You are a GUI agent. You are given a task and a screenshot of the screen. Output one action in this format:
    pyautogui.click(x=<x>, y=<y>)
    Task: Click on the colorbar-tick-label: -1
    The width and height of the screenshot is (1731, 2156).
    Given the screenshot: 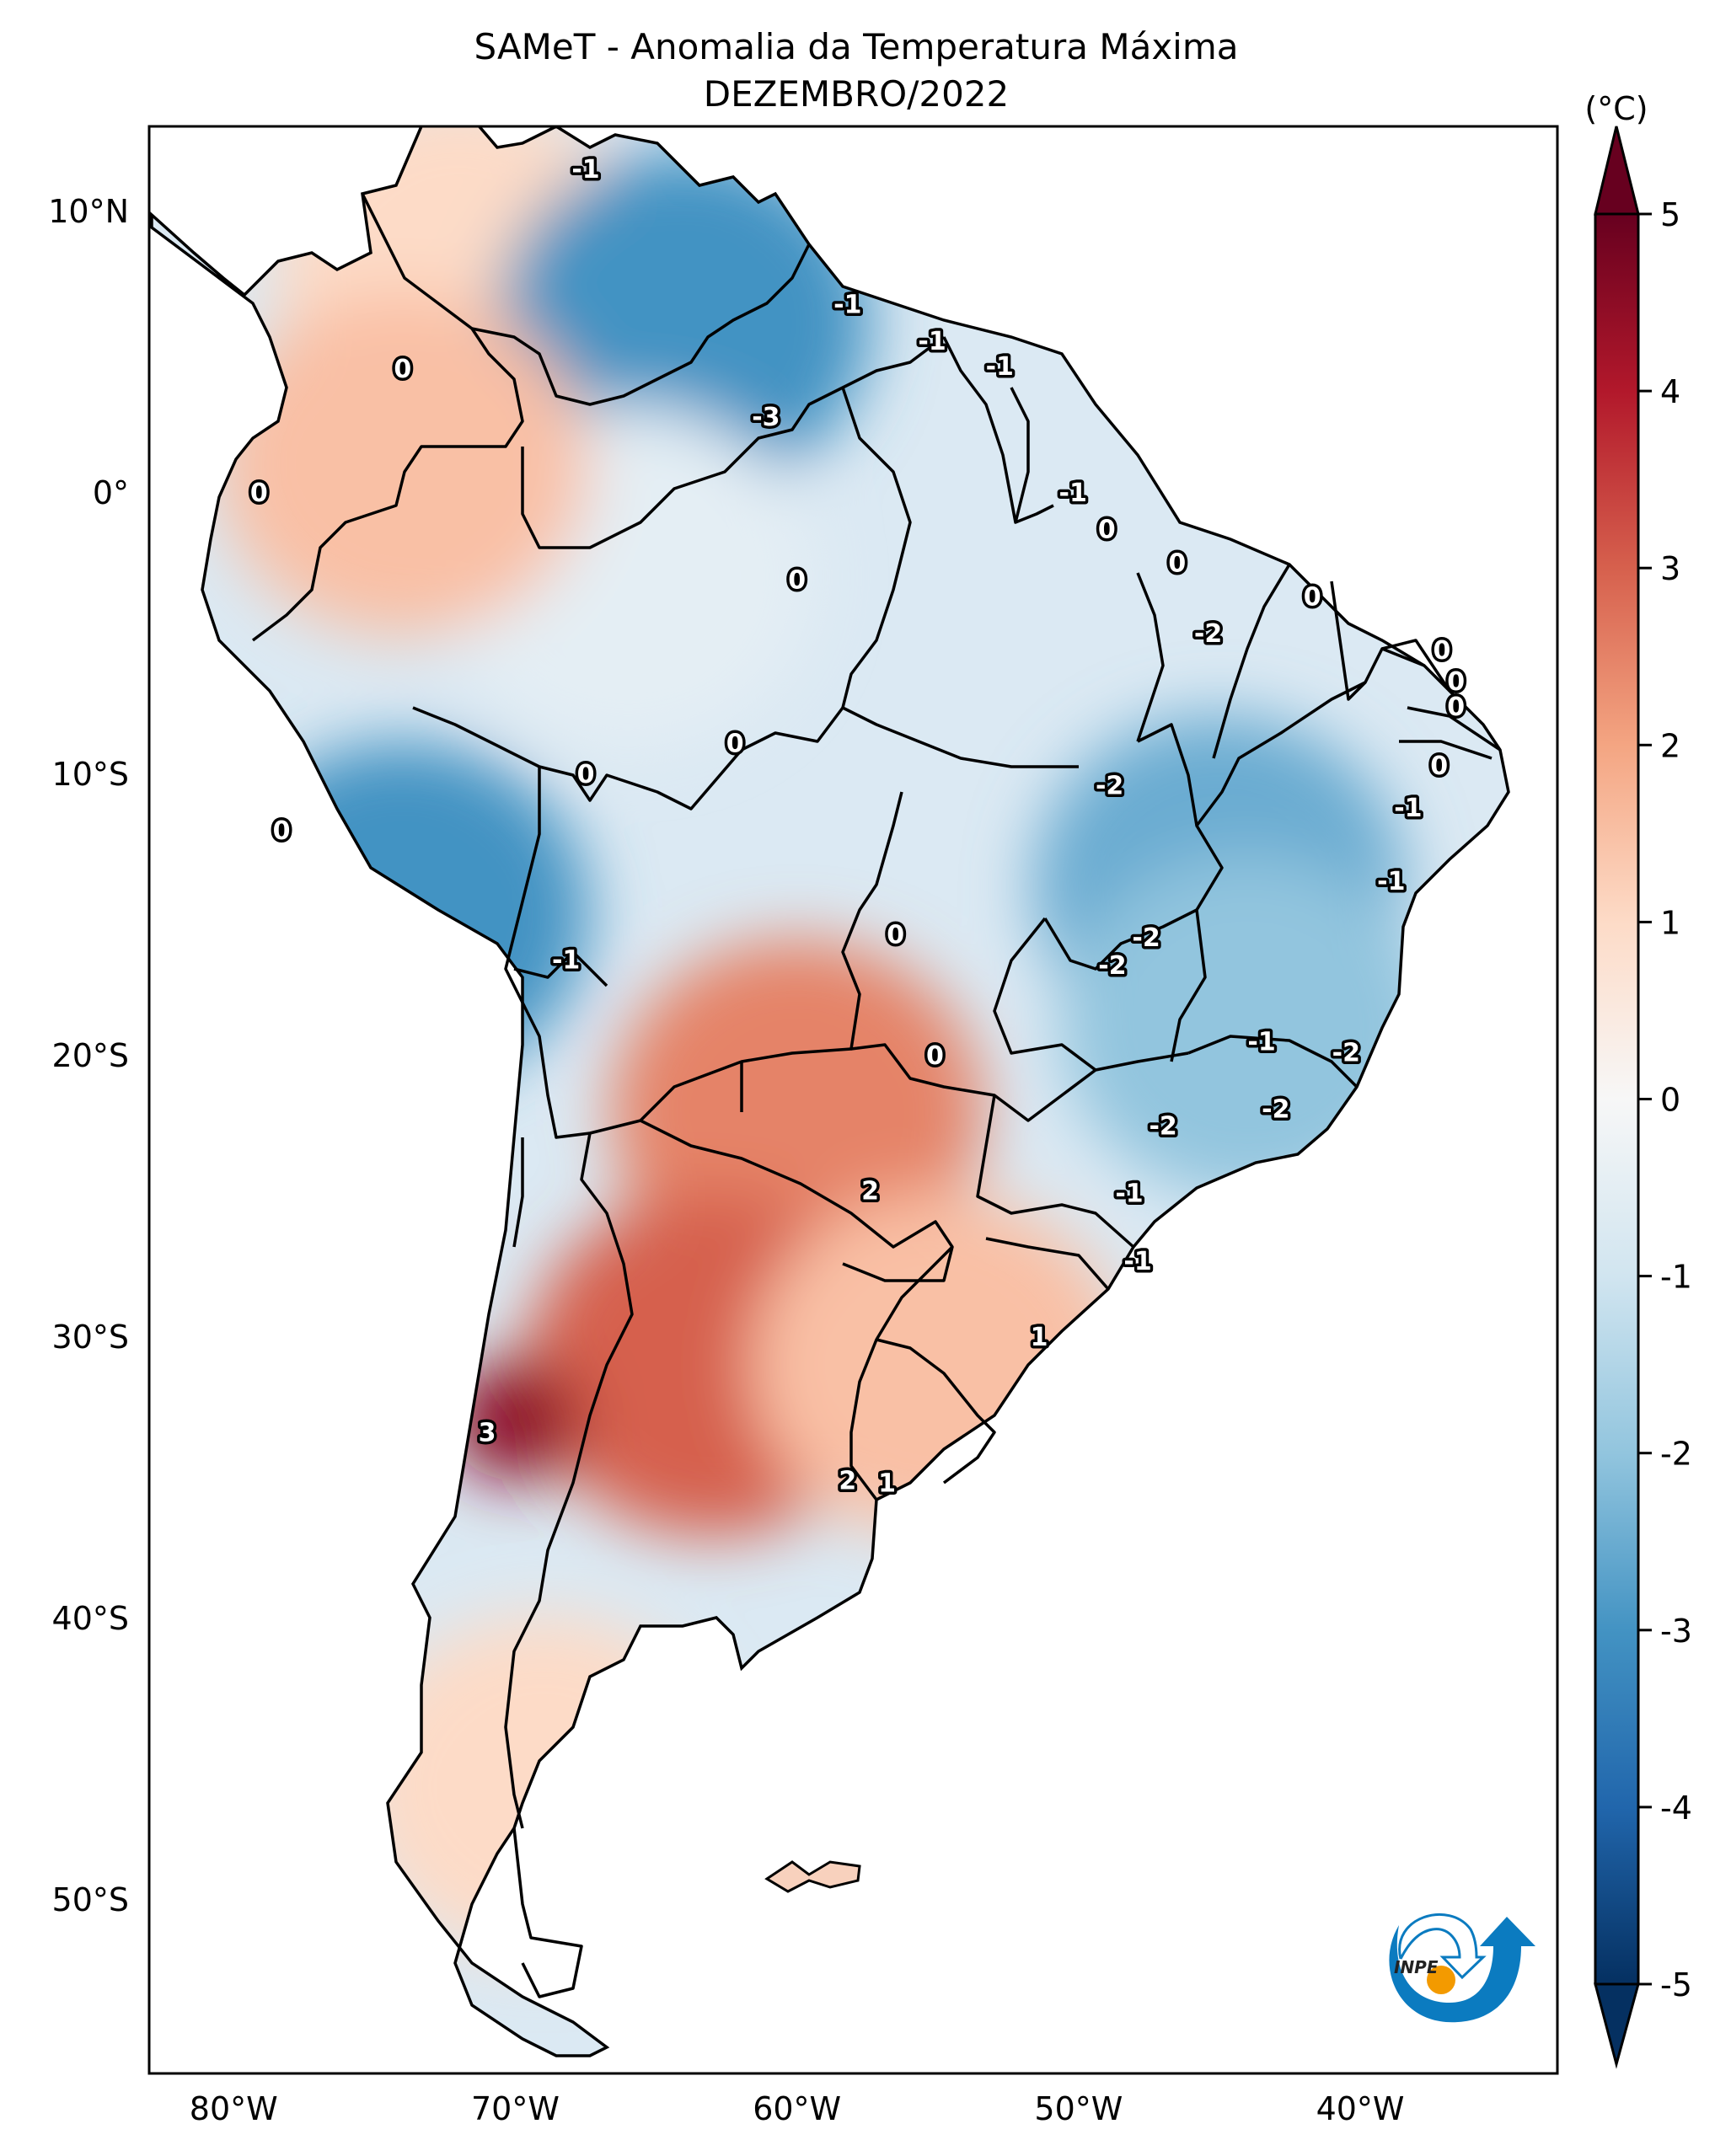 What is the action you would take?
    pyautogui.click(x=1676, y=1277)
    